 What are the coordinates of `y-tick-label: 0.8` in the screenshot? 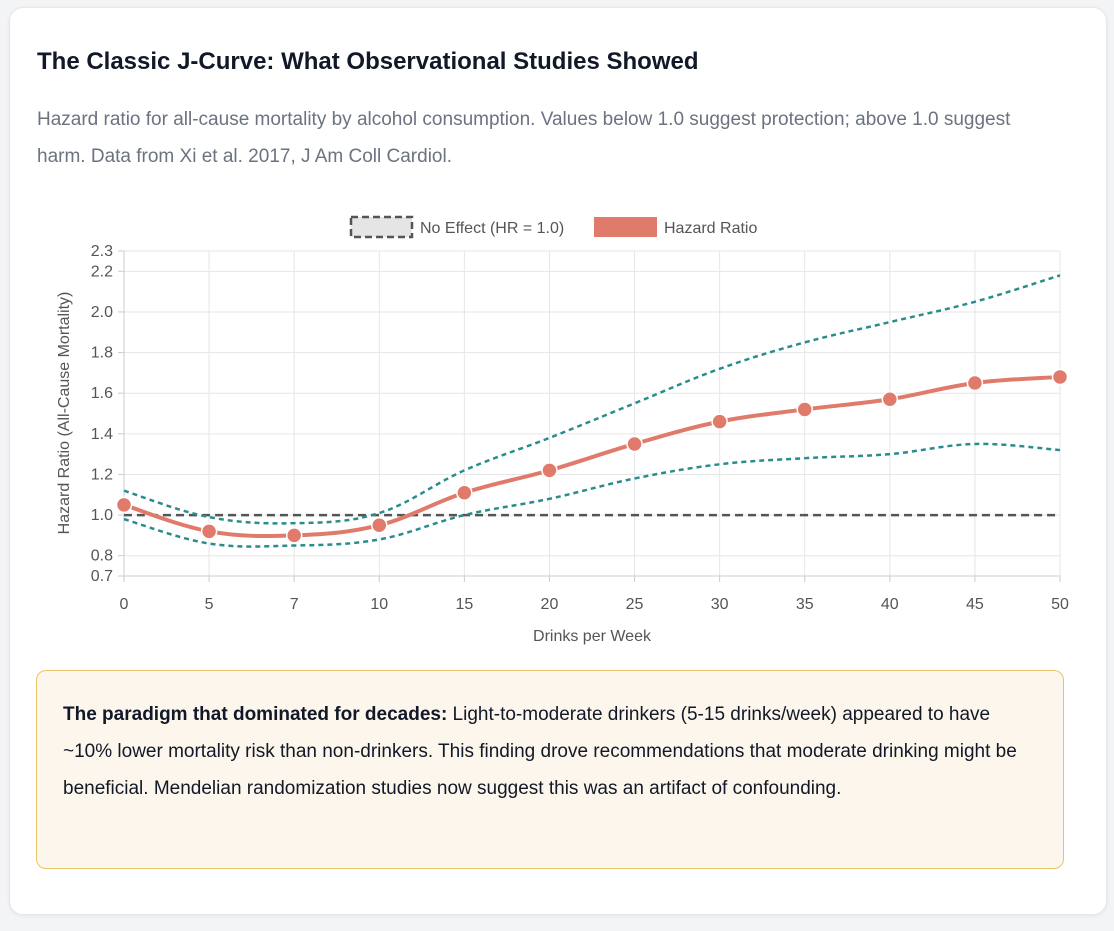 It's located at (102, 556).